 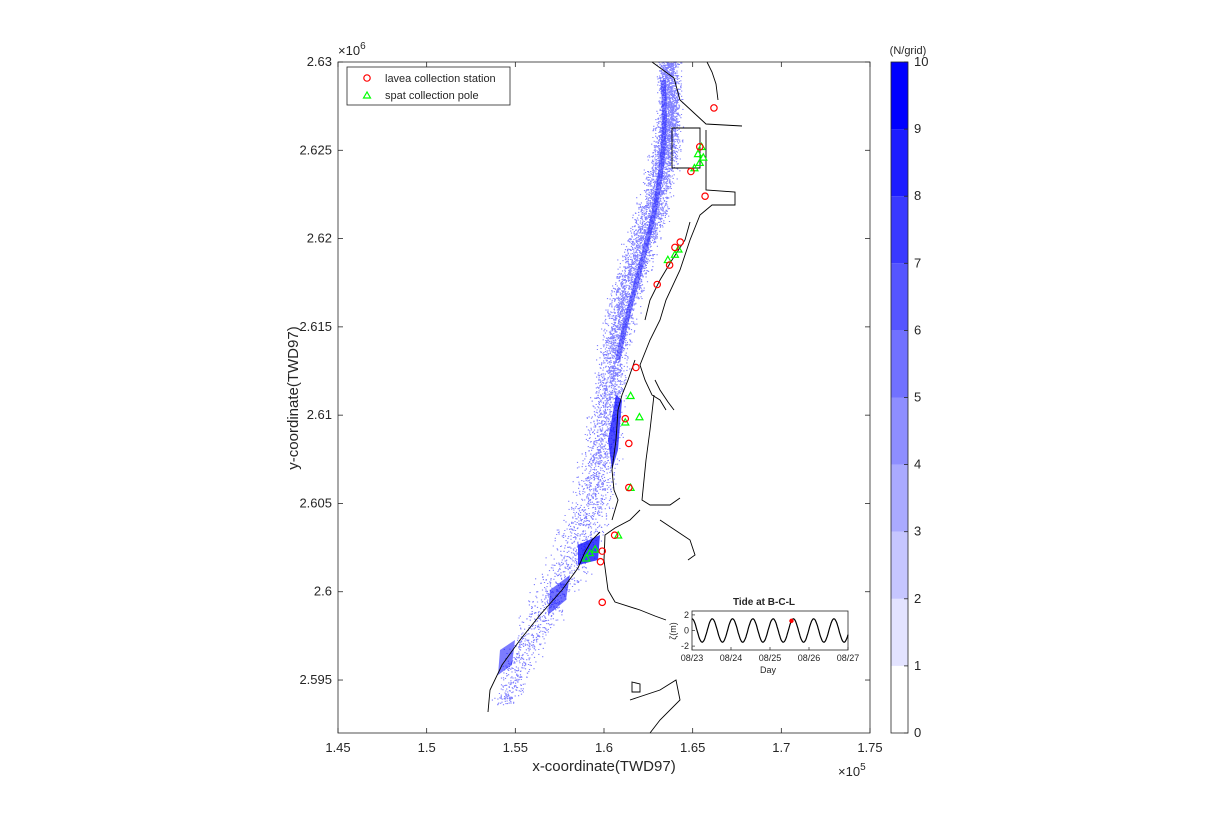 What do you see at coordinates (352, 49) in the screenshot?
I see `y-axis-exponent: ×10⁶` at bounding box center [352, 49].